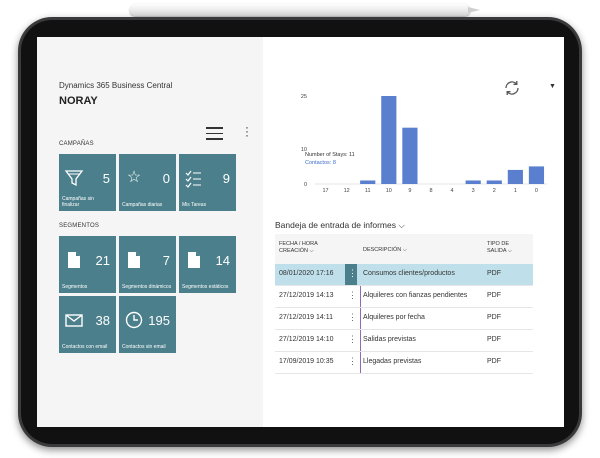 The width and height of the screenshot is (600, 458). Describe the element at coordinates (298, 247) in the screenshot. I see `column-header-date: FECHA / HORA CREACIÓN ⌵` at that location.